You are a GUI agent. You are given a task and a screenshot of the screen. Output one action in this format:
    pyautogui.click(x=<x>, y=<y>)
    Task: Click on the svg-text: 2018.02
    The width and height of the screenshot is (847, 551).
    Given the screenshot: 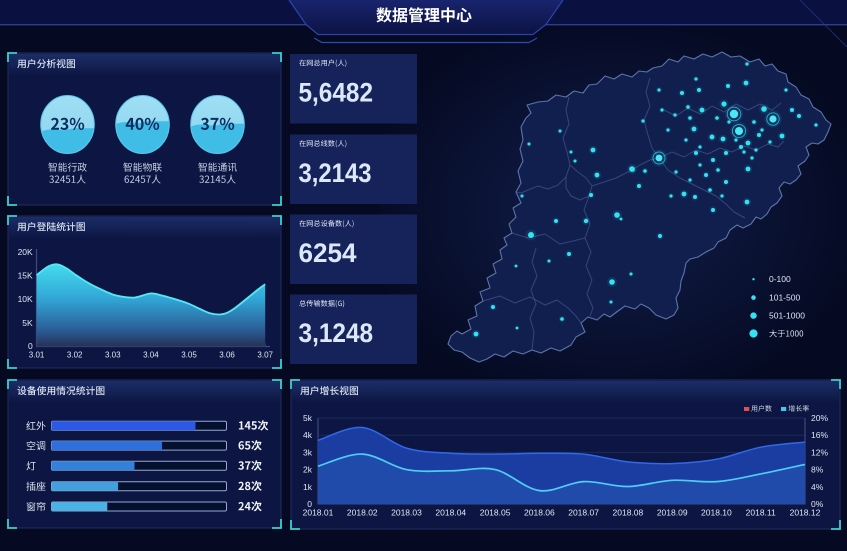 What is the action you would take?
    pyautogui.click(x=362, y=513)
    